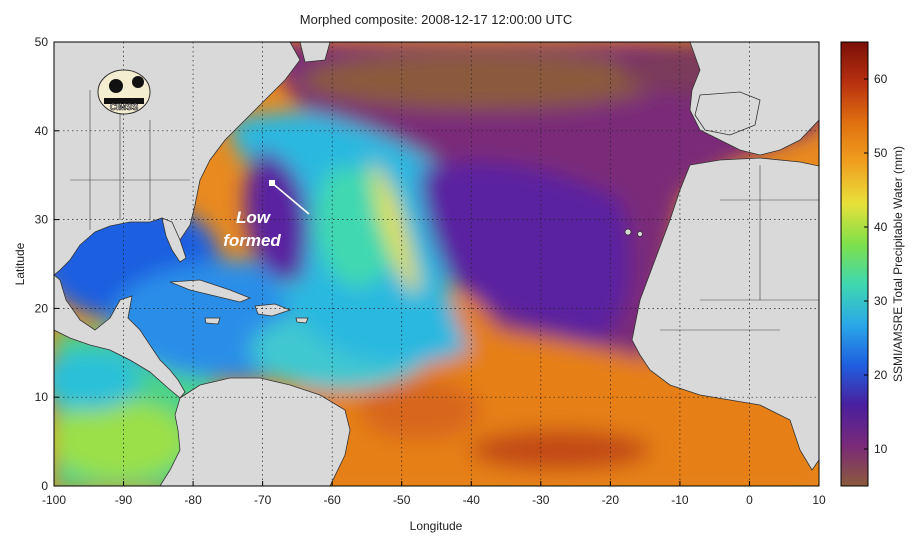 Image resolution: width=920 pixels, height=549 pixels. Describe the element at coordinates (434, 494) in the screenshot. I see `x-axis: -100 -90 -80 -70 -60 -50 -40 -30 -20 -10 0 10` at that location.